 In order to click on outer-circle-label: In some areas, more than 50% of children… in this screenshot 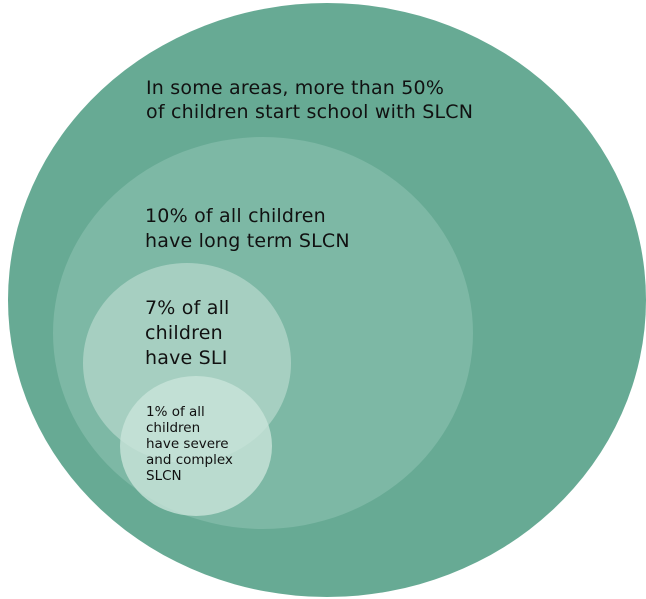, I will do `click(309, 100)`.